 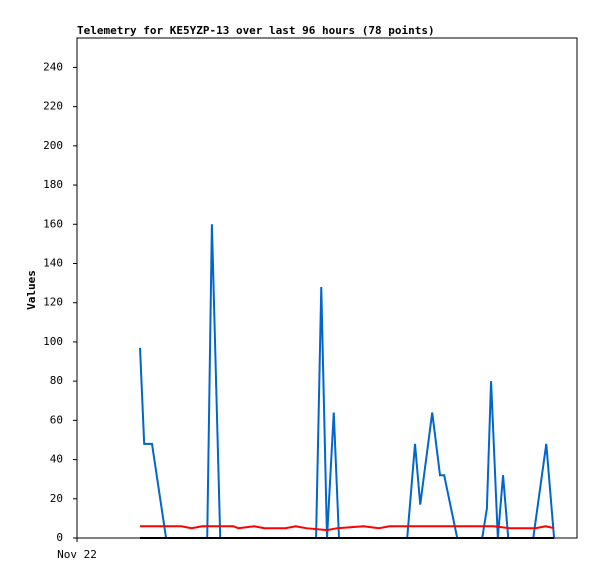 I want to click on y-axis-label: Values, so click(x=31, y=290).